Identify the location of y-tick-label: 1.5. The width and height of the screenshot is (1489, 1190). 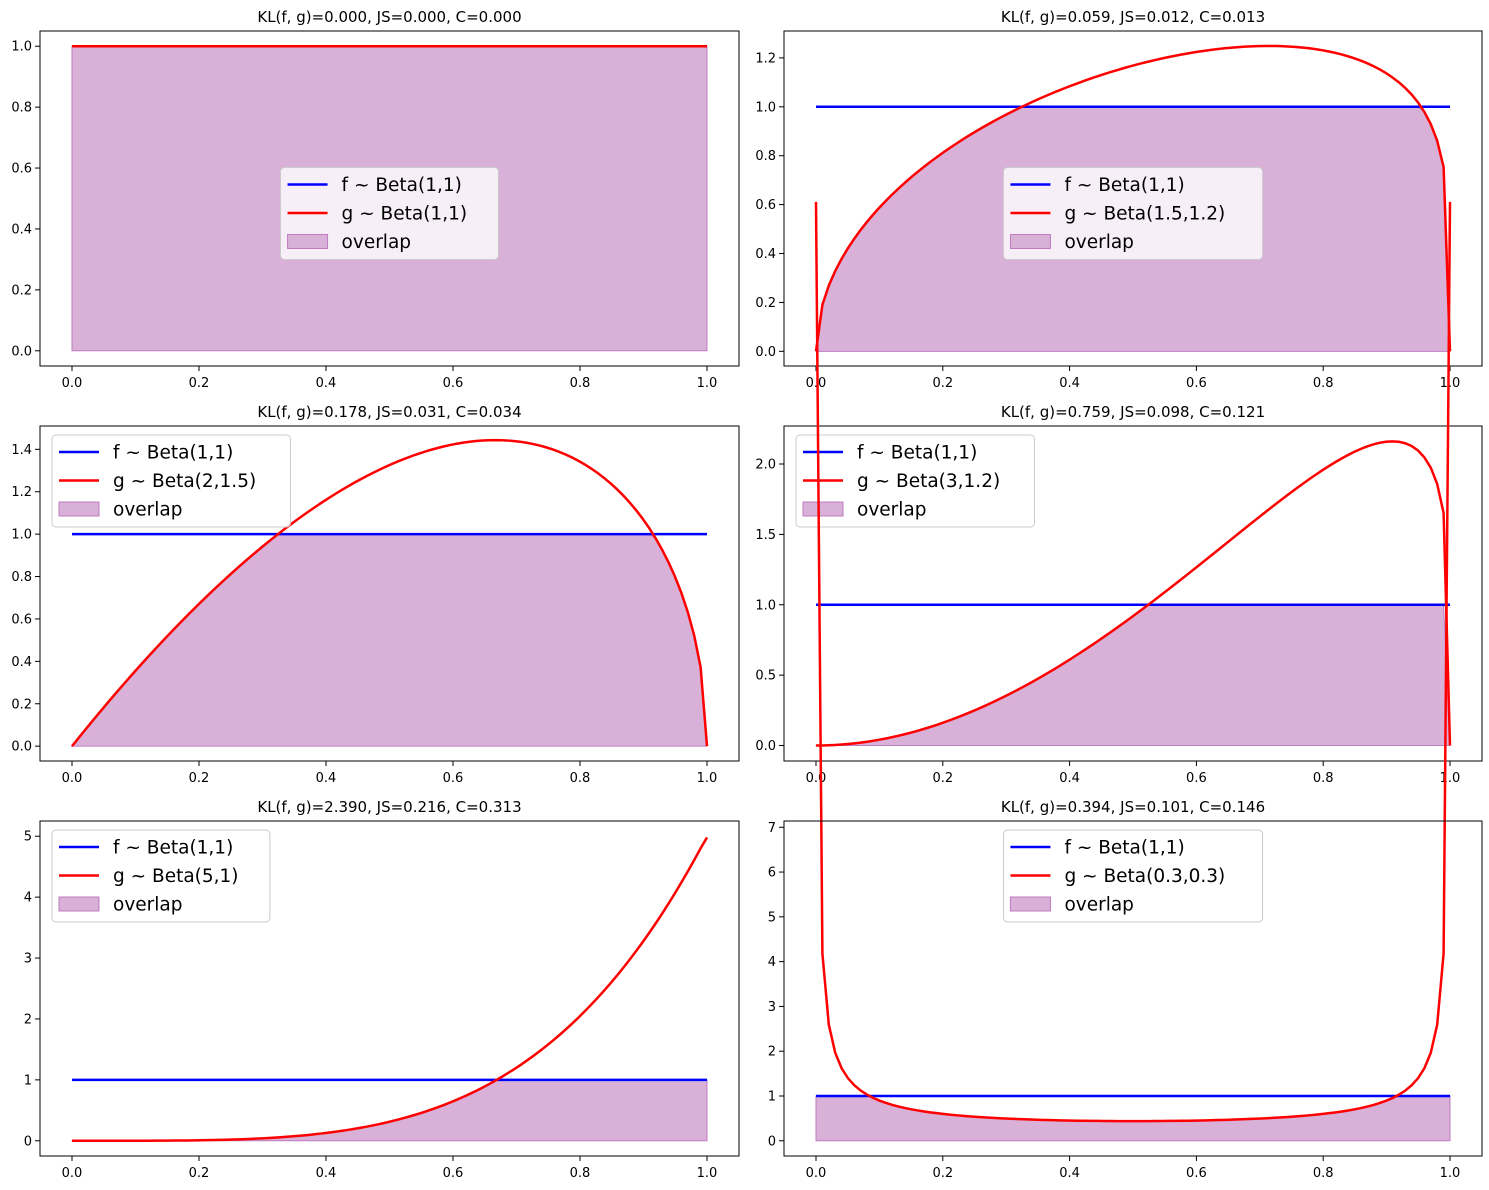
(765, 535).